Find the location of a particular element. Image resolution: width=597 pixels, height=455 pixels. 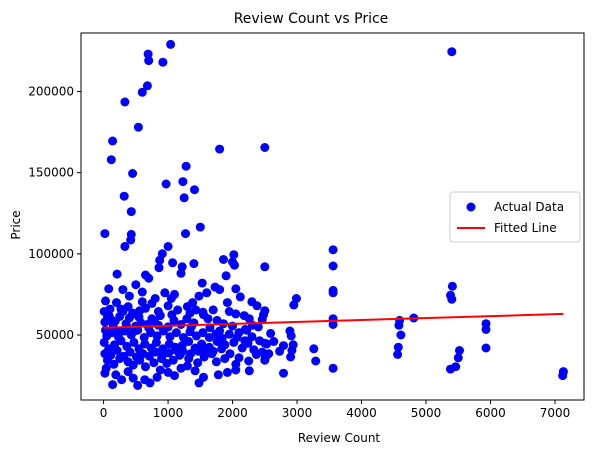

x-tick-label: 1000 is located at coordinates (168, 413).